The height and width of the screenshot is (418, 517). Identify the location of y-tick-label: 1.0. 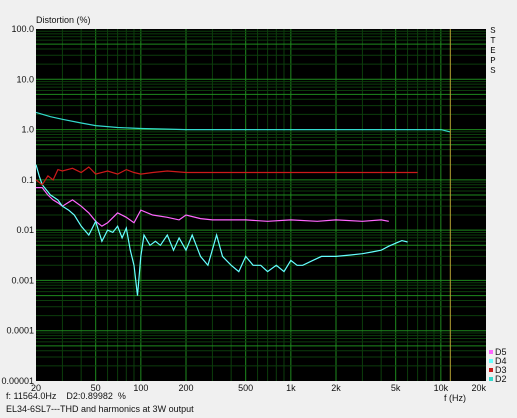
(27, 130).